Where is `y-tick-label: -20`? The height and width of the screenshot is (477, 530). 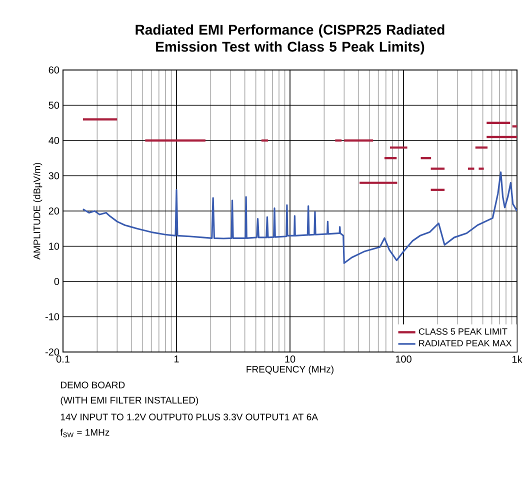
y-tick-label: -20 is located at coordinates (52, 352).